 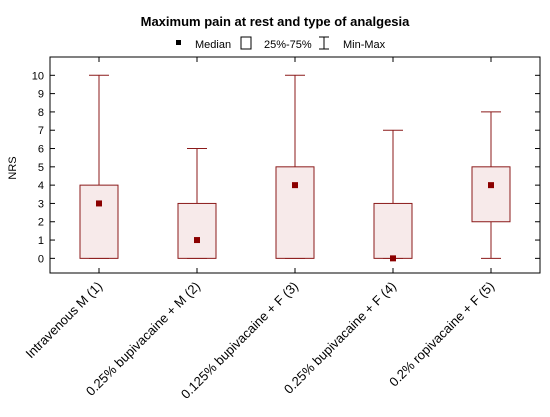 I want to click on y-tick-label: 6, so click(x=41, y=150).